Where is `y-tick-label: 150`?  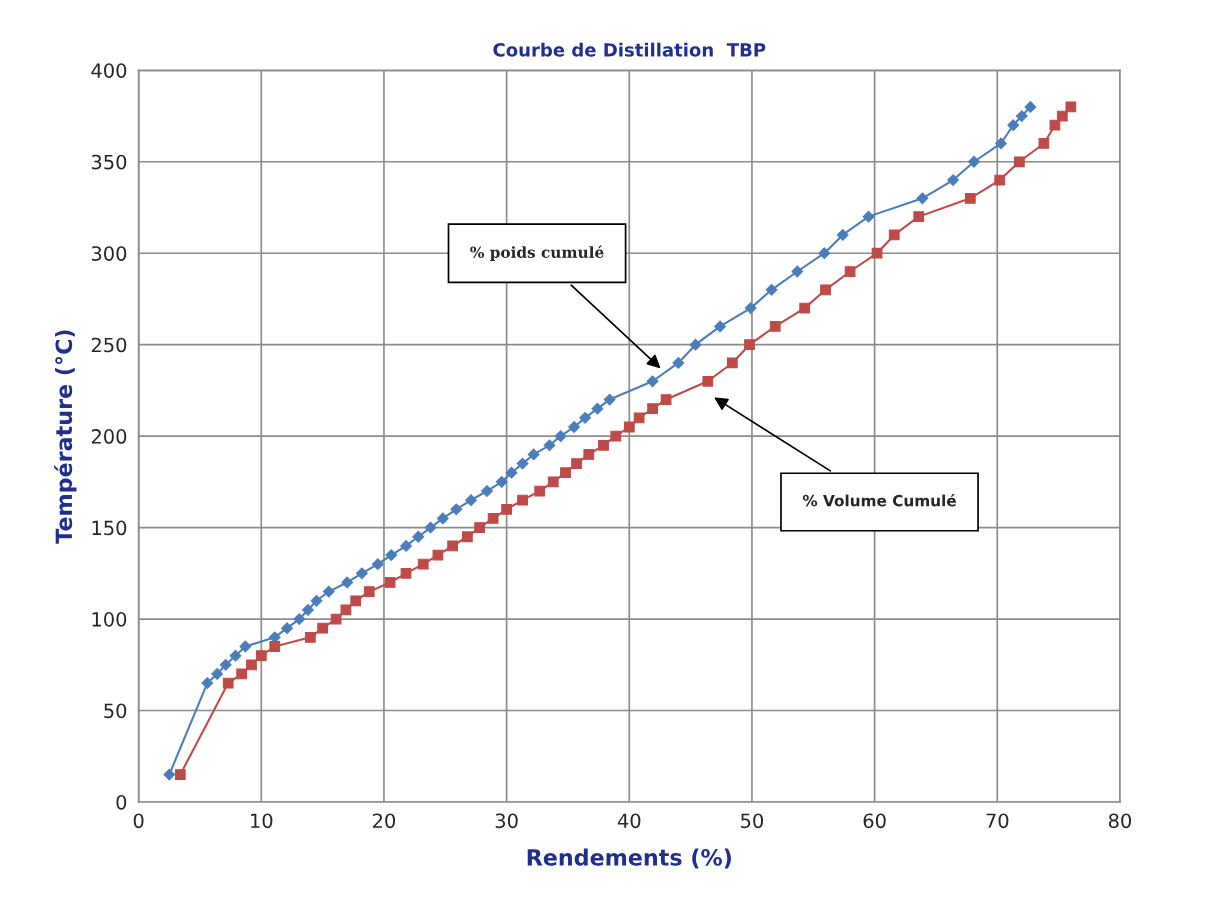
y-tick-label: 150 is located at coordinates (109, 528).